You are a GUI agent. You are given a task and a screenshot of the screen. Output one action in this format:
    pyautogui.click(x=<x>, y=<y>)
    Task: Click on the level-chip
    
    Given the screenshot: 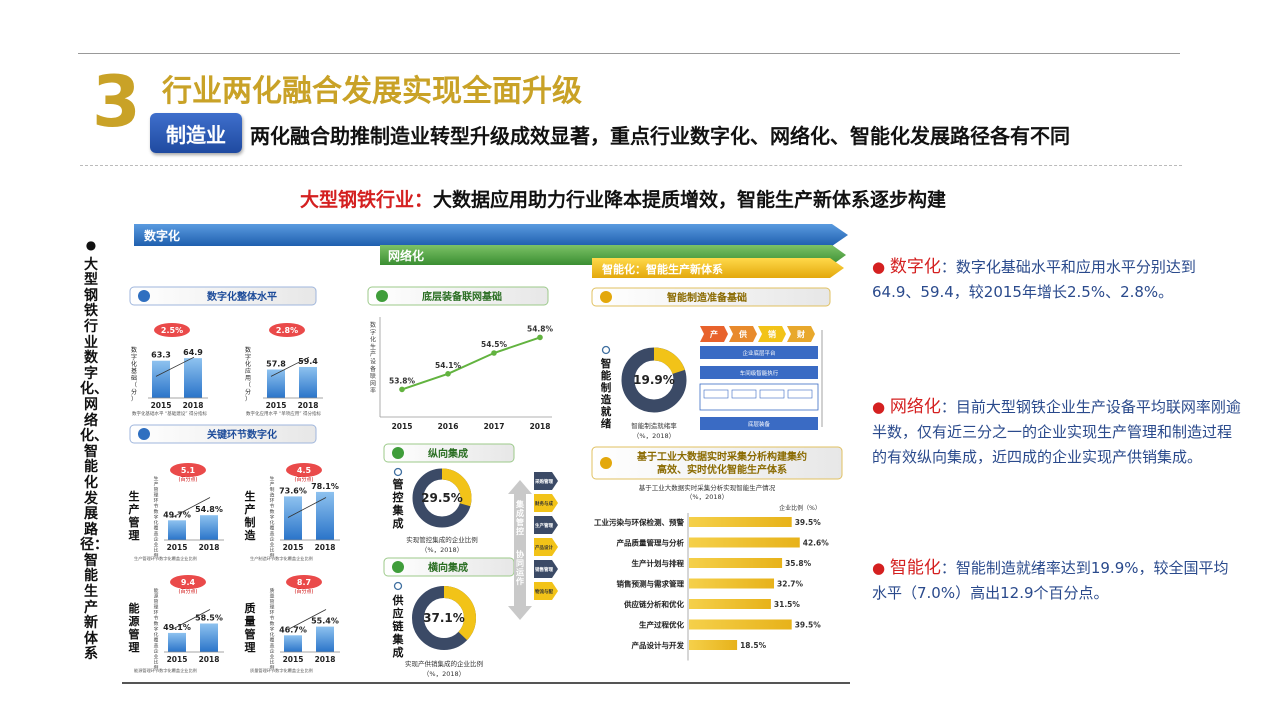 What is the action you would take?
    pyautogui.click(x=546, y=525)
    